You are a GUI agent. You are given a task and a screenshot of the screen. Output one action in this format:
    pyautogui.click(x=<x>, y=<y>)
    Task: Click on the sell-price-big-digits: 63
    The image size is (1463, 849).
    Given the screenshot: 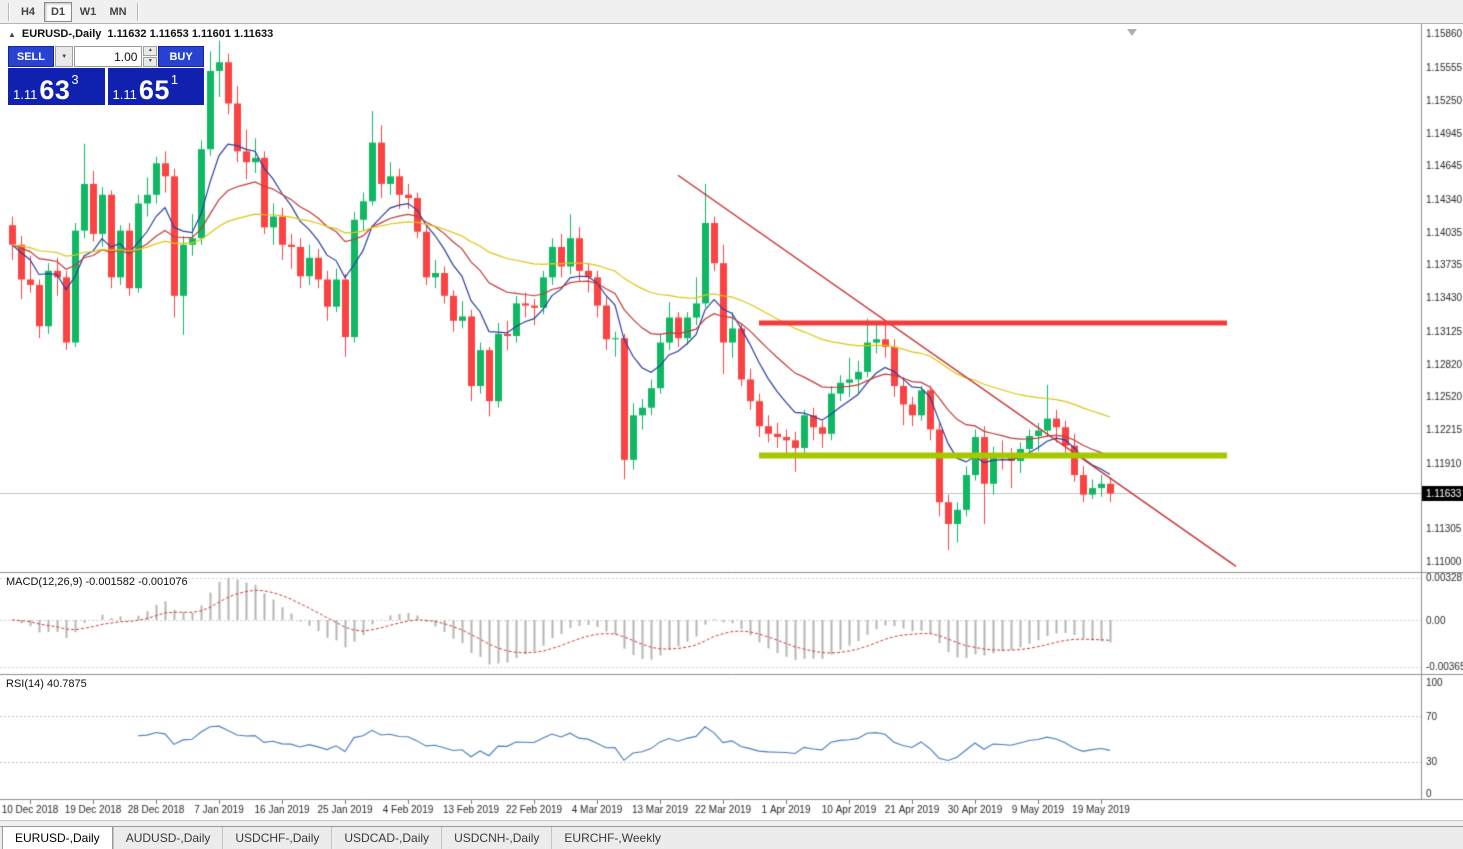 What is the action you would take?
    pyautogui.click(x=55, y=89)
    